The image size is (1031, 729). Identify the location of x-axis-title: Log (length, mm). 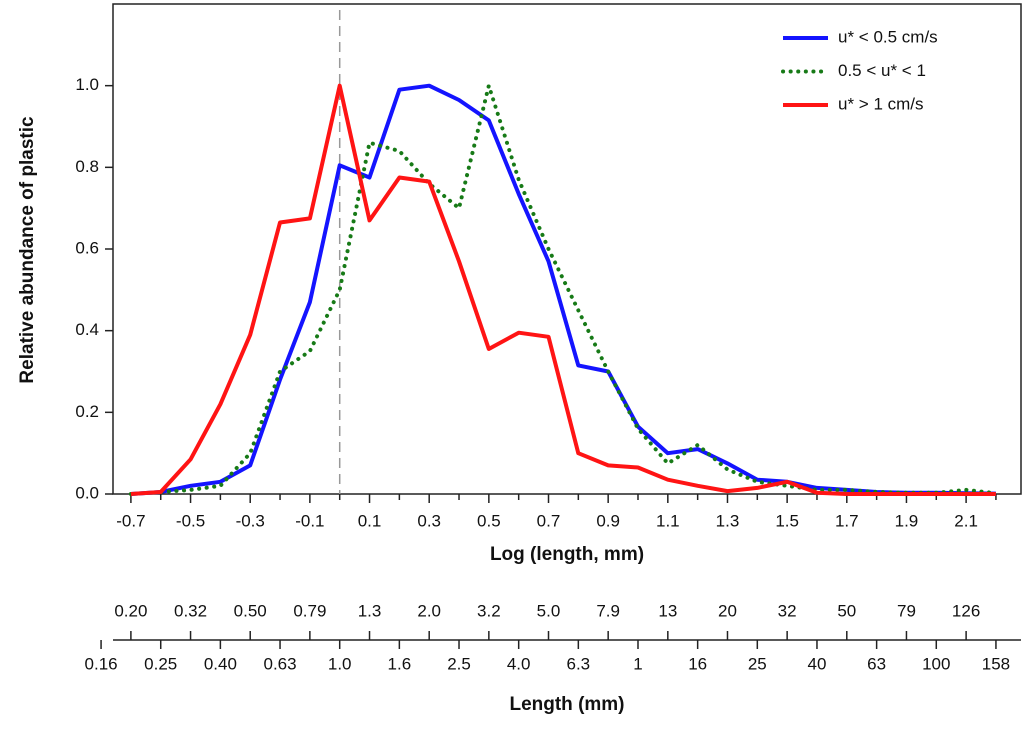
(567, 554).